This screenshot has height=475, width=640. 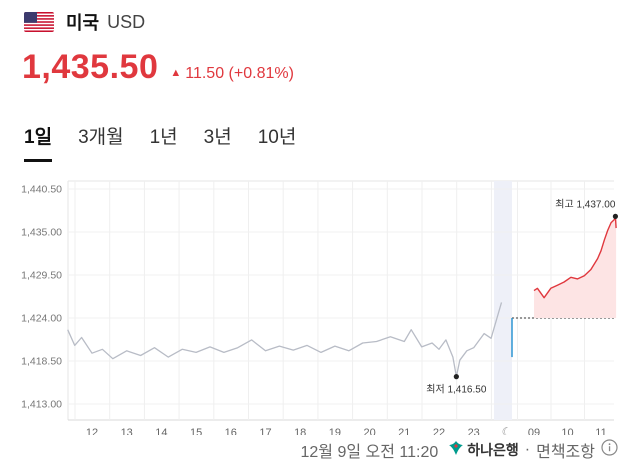 I want to click on tab-1year: 1년, so click(x=163, y=137).